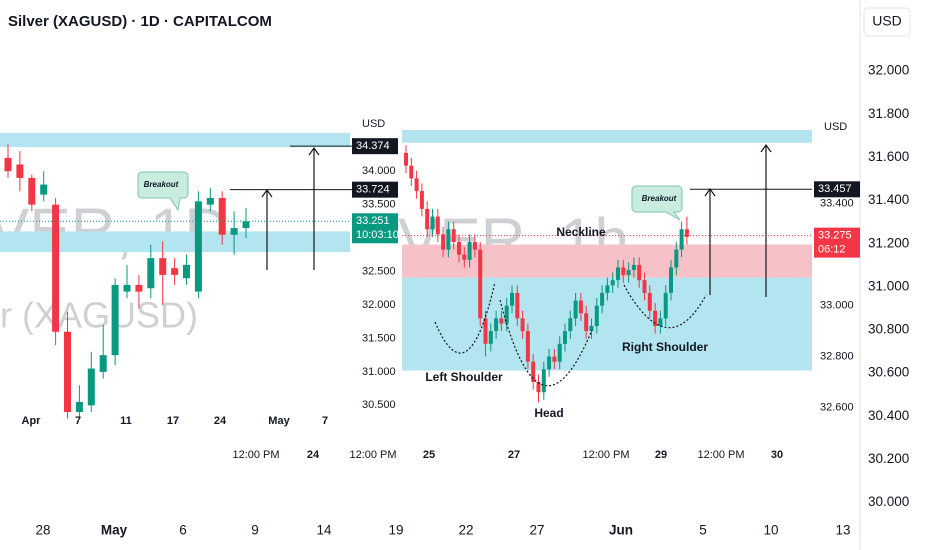 This screenshot has width=932, height=550. I want to click on arrow, so click(766, 220).